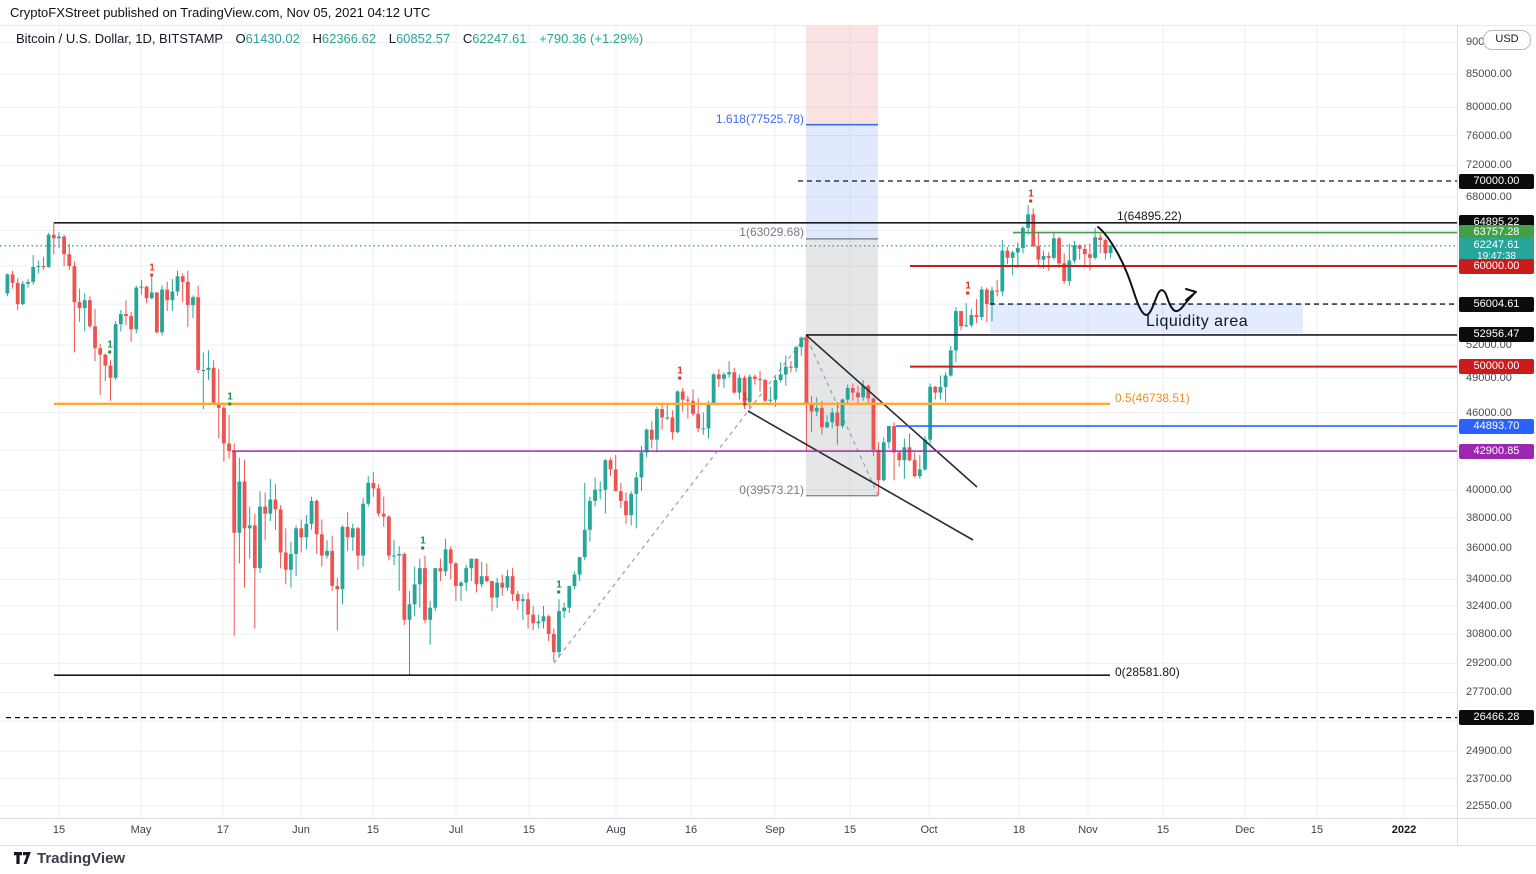 The image size is (1536, 874). I want to click on price-axis-tick: 76000.00, so click(1489, 135).